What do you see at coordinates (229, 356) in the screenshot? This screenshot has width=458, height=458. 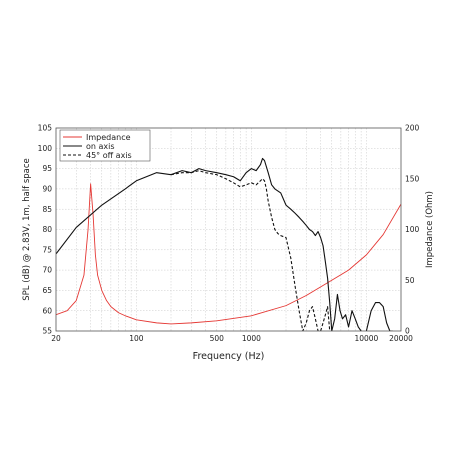 I see `x-axis-title: Frequency (Hz)` at bounding box center [229, 356].